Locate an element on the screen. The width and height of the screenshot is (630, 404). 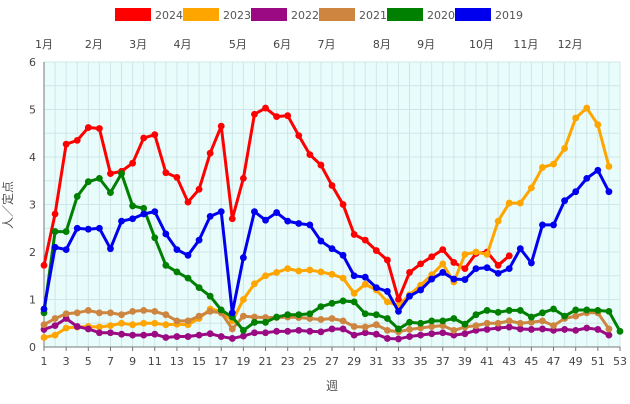
legend-item-2020: 2020 is located at coordinates (421, 15).